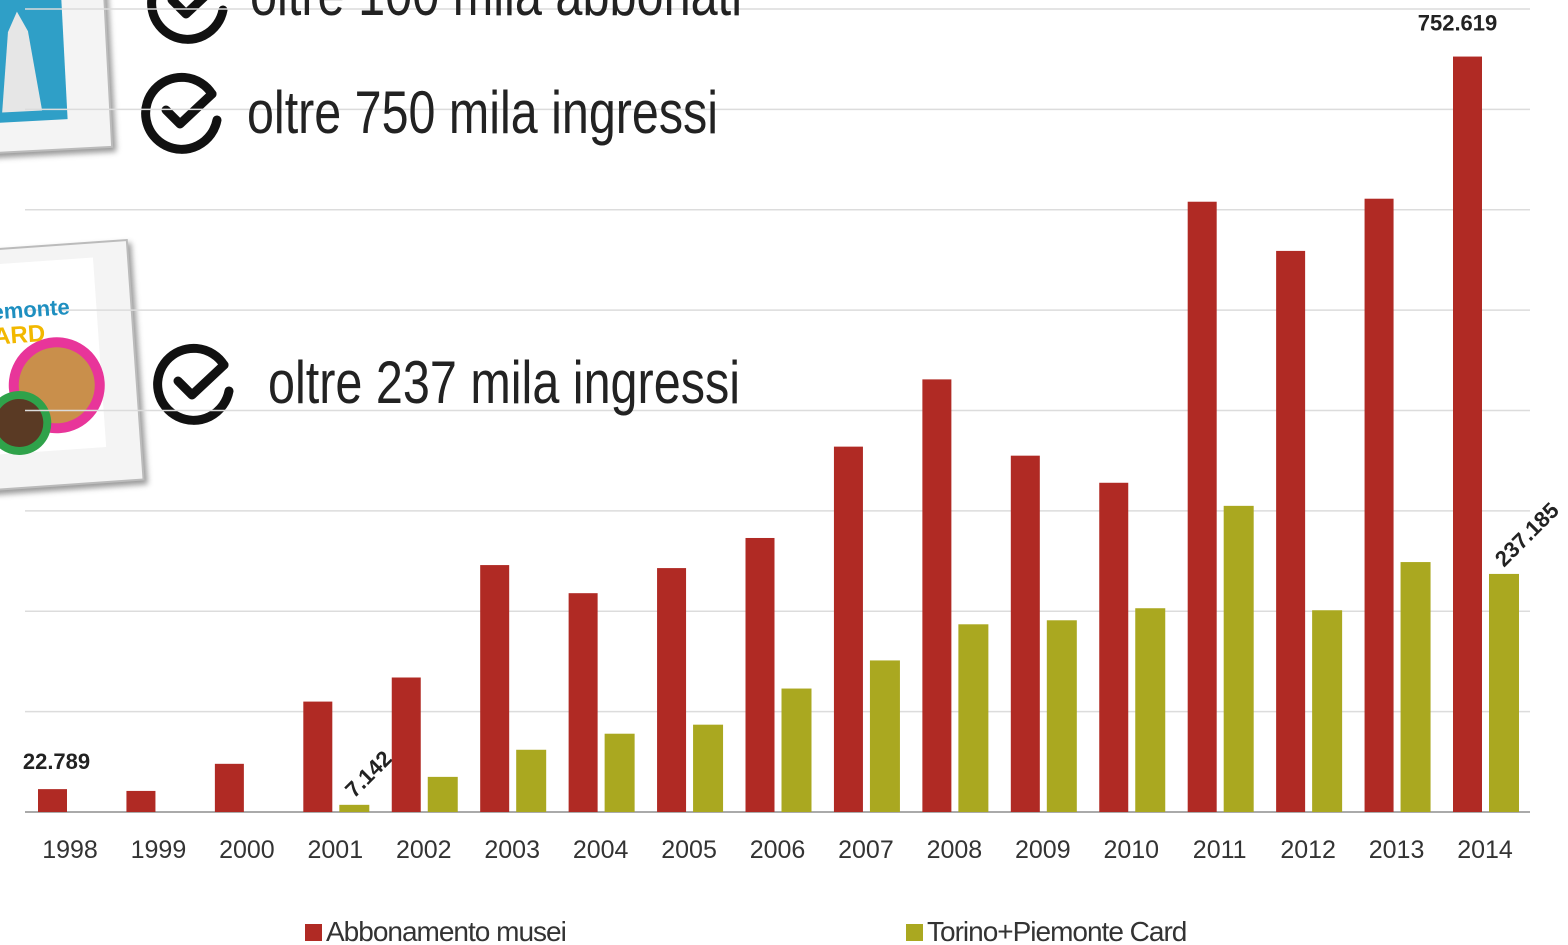 This screenshot has height=945, width=1568. Describe the element at coordinates (504, 382) in the screenshot. I see `annotation: oltre 237 mila ingressi` at that location.